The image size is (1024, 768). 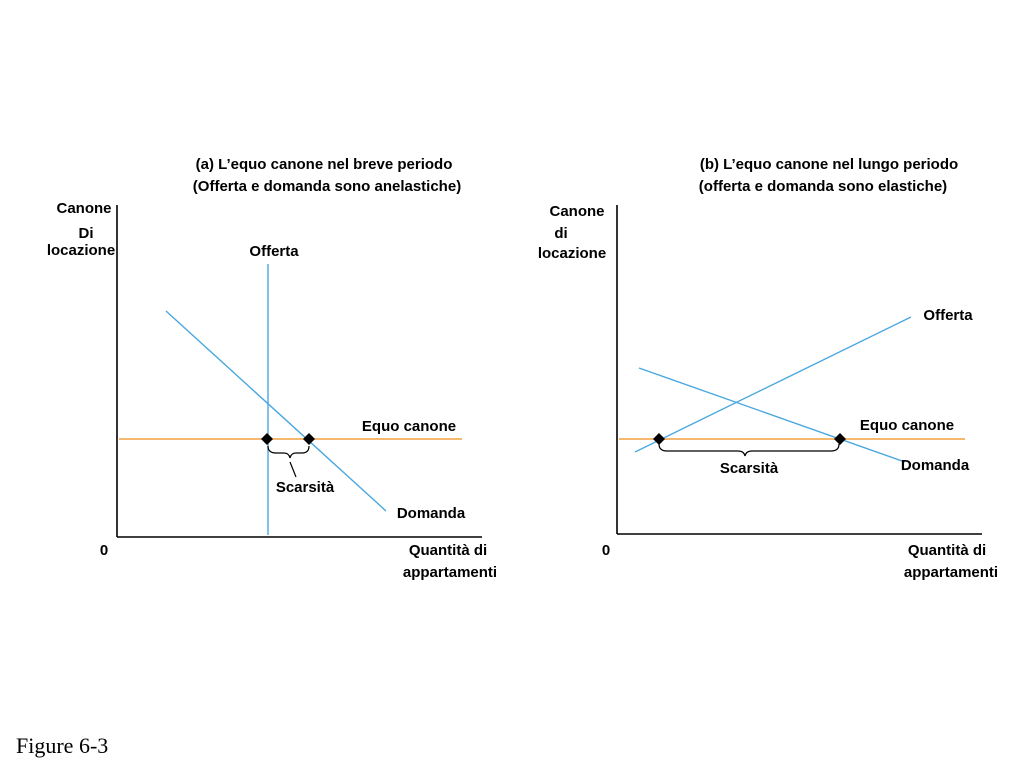 What do you see at coordinates (659, 439) in the screenshot?
I see `panel-b-supply-point-marker` at bounding box center [659, 439].